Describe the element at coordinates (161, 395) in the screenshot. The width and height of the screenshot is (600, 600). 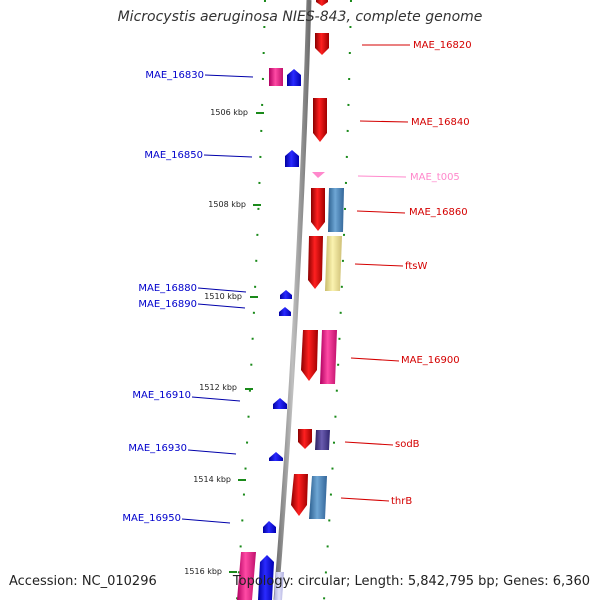
I see `gene-label-mae-16910: MAE_16910` at that location.